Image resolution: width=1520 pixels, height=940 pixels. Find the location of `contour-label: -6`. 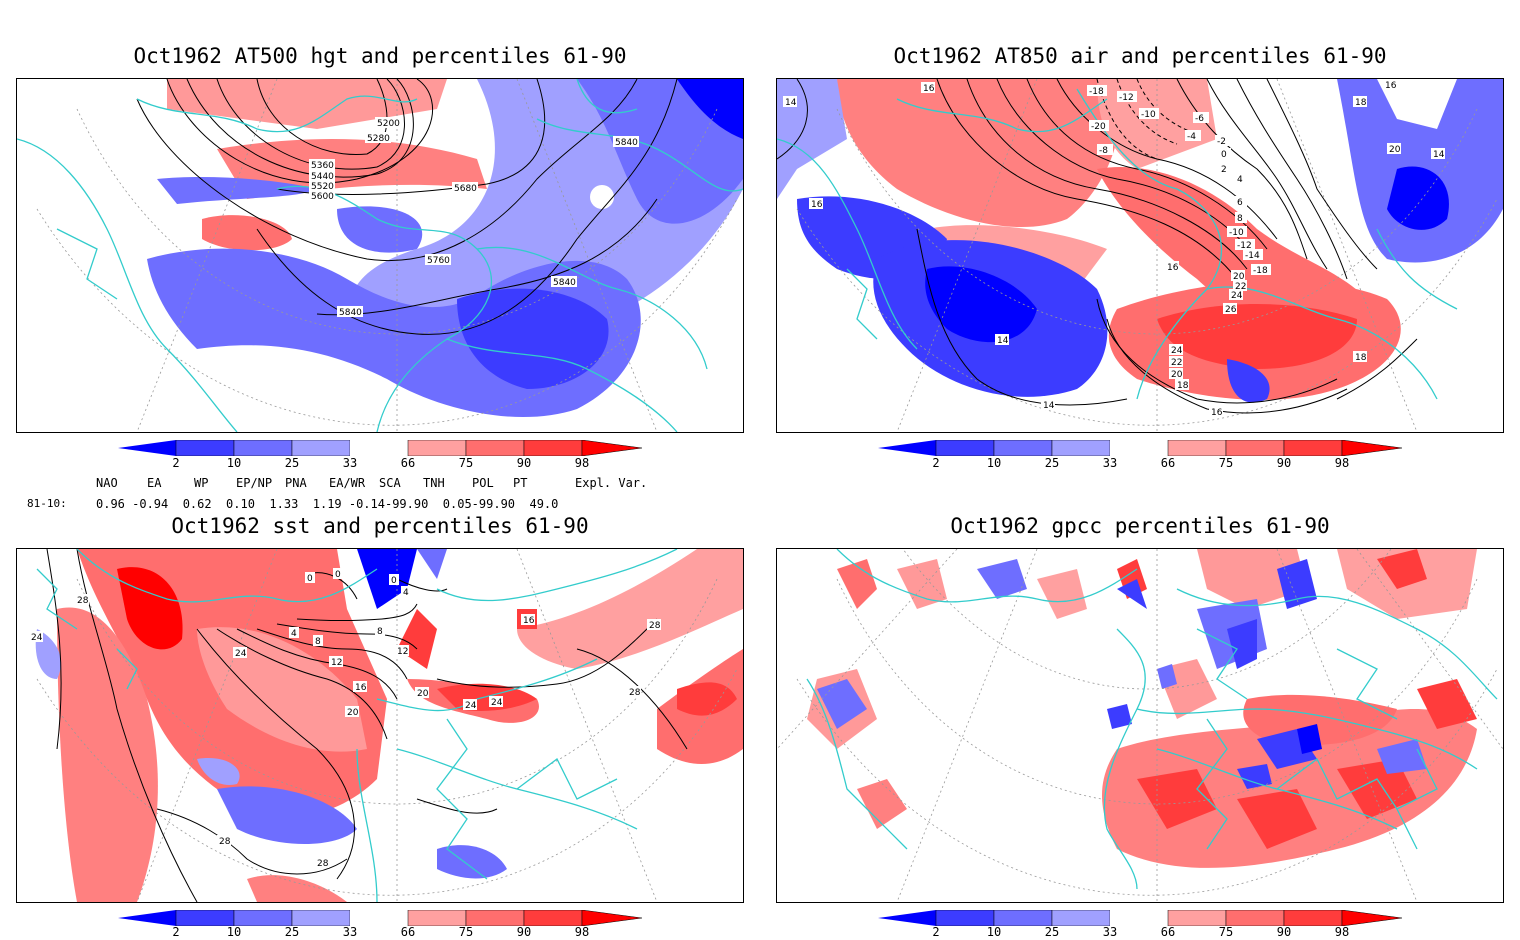

contour-label: -6 is located at coordinates (1201, 118).